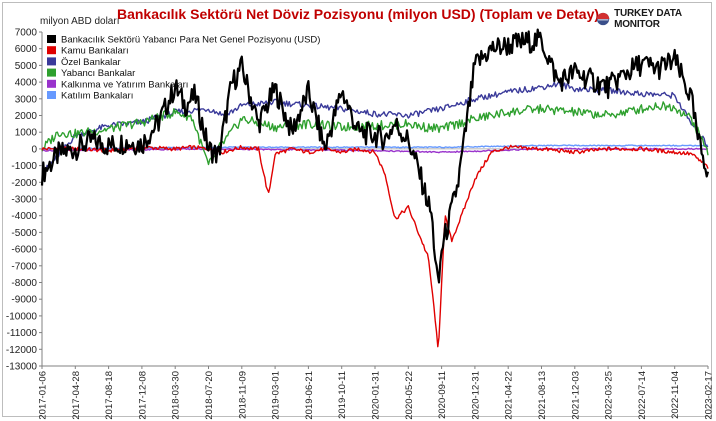 This screenshot has height=421, width=716. Describe the element at coordinates (242, 395) in the screenshot. I see `x-tick-label: 2018-11-09` at that location.